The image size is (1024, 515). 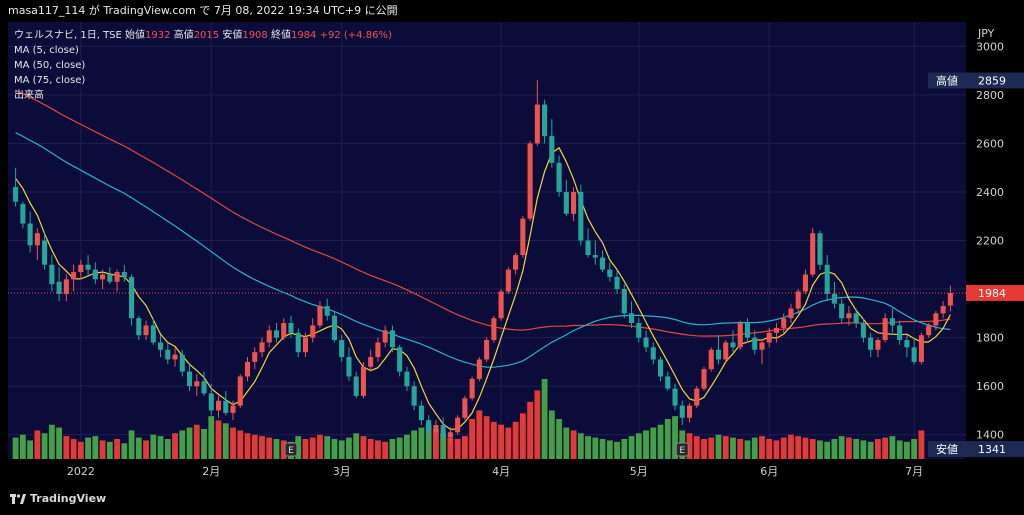 I want to click on legend-ma75: MA (75, close), so click(x=50, y=80).